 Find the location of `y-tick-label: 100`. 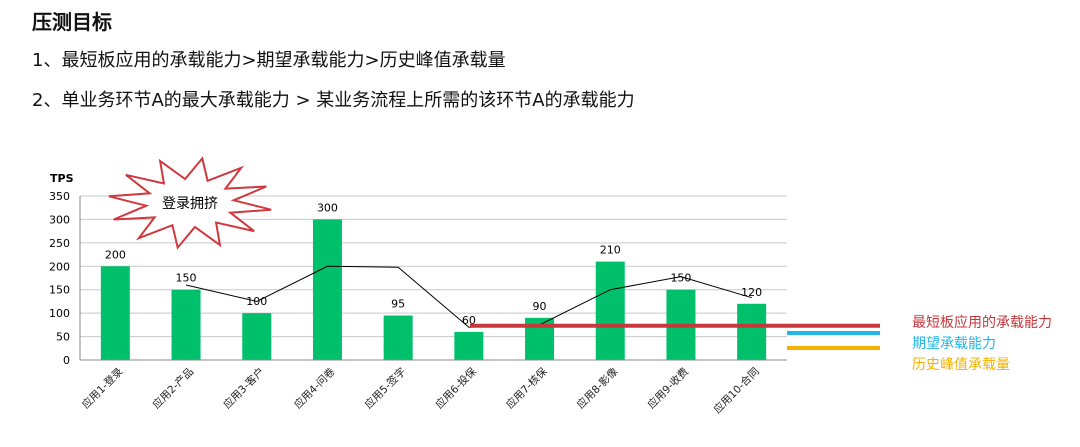

y-tick-label: 100 is located at coordinates (59, 313).